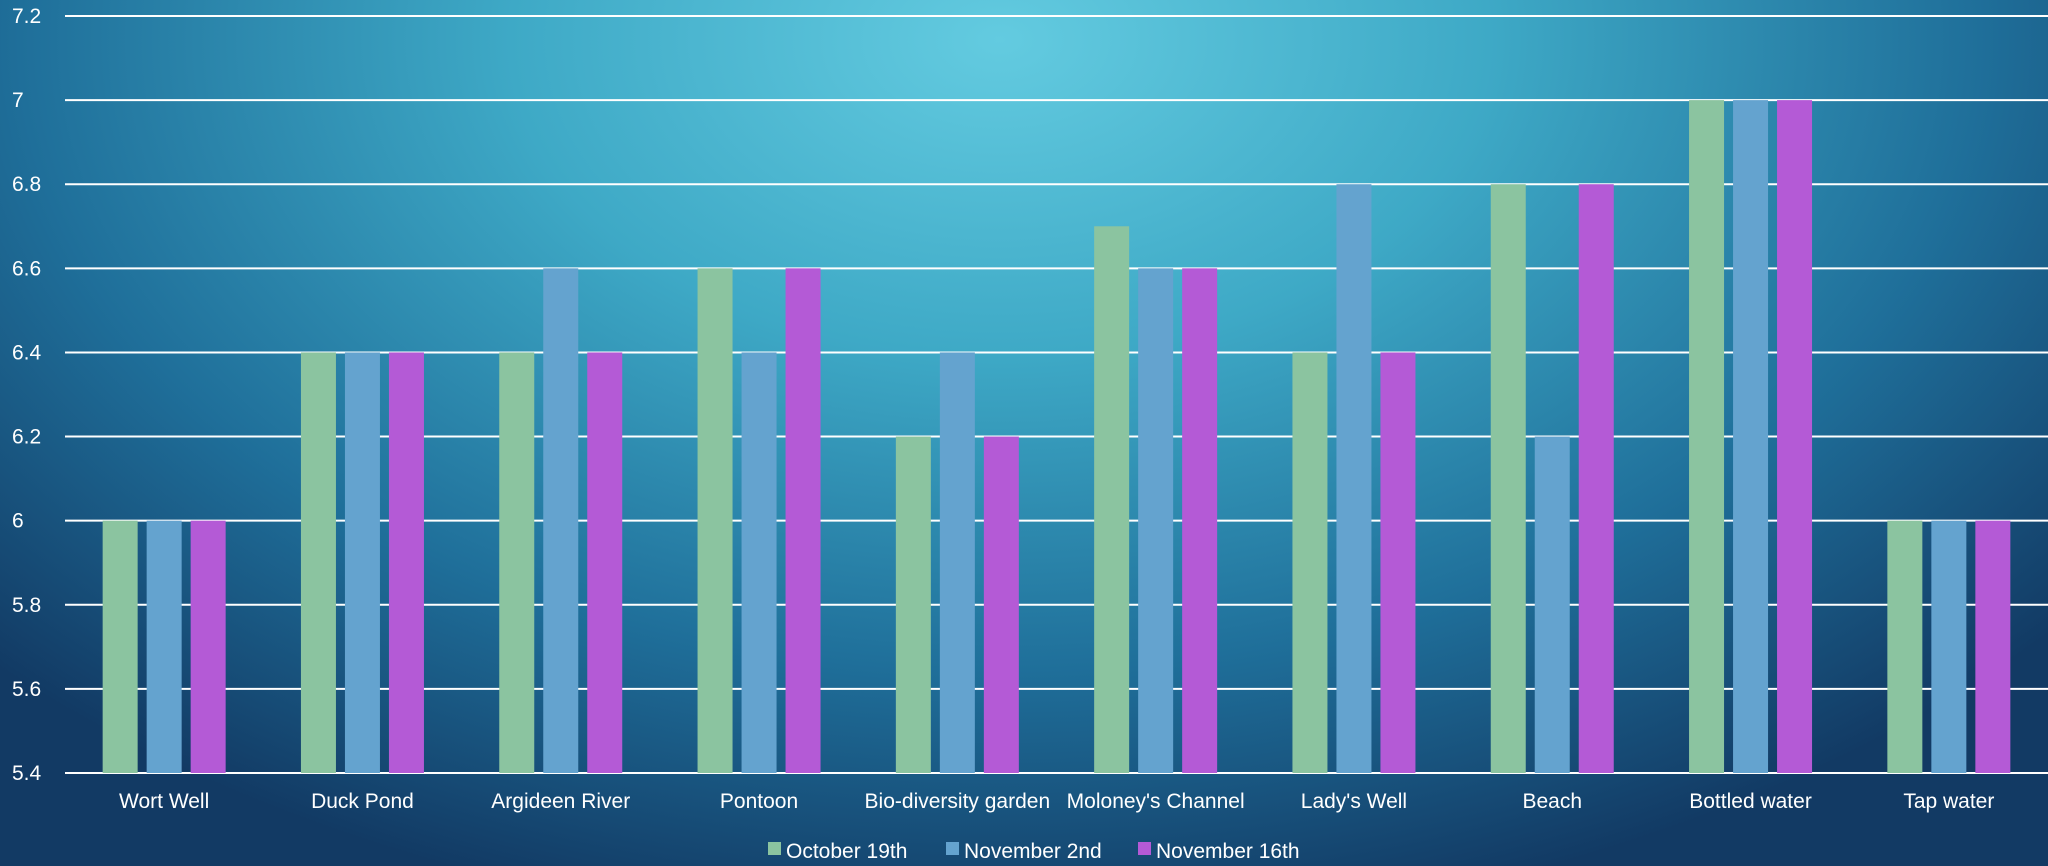  I want to click on y-tick-label: 5.4, so click(27, 773).